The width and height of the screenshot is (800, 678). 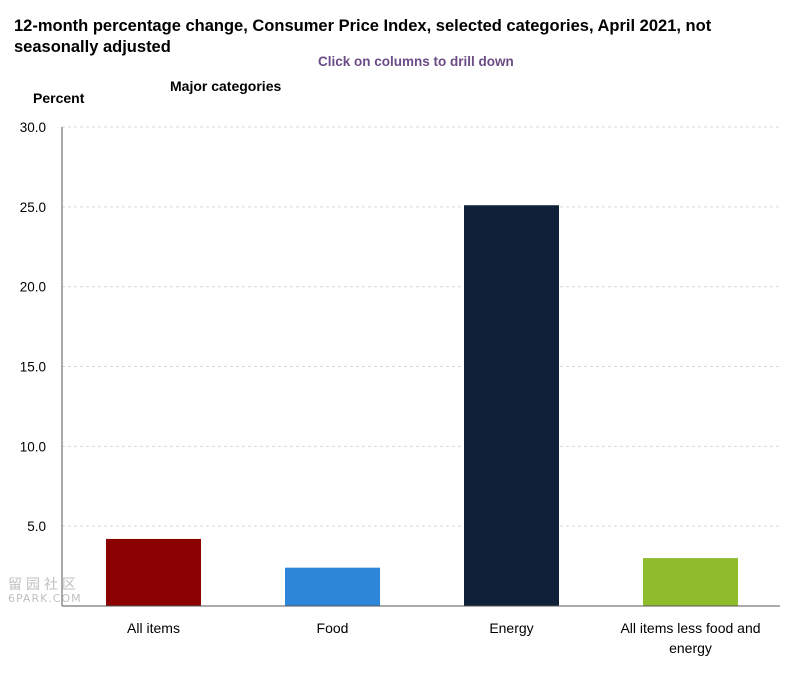 I want to click on category-group-heading: Major categories, so click(x=226, y=86).